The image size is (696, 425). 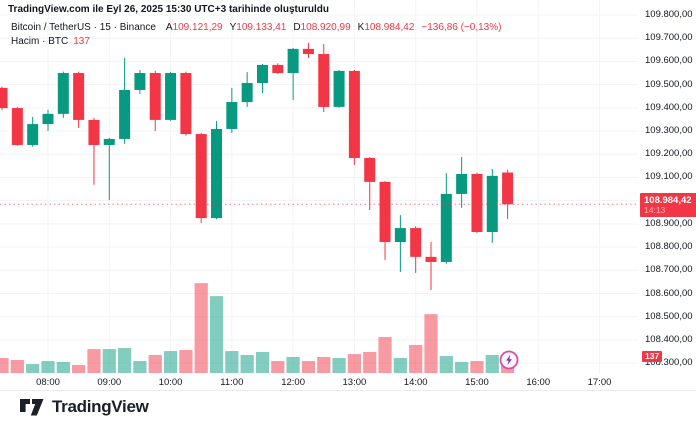 I want to click on time-axis-label: 08:00, so click(x=48, y=382).